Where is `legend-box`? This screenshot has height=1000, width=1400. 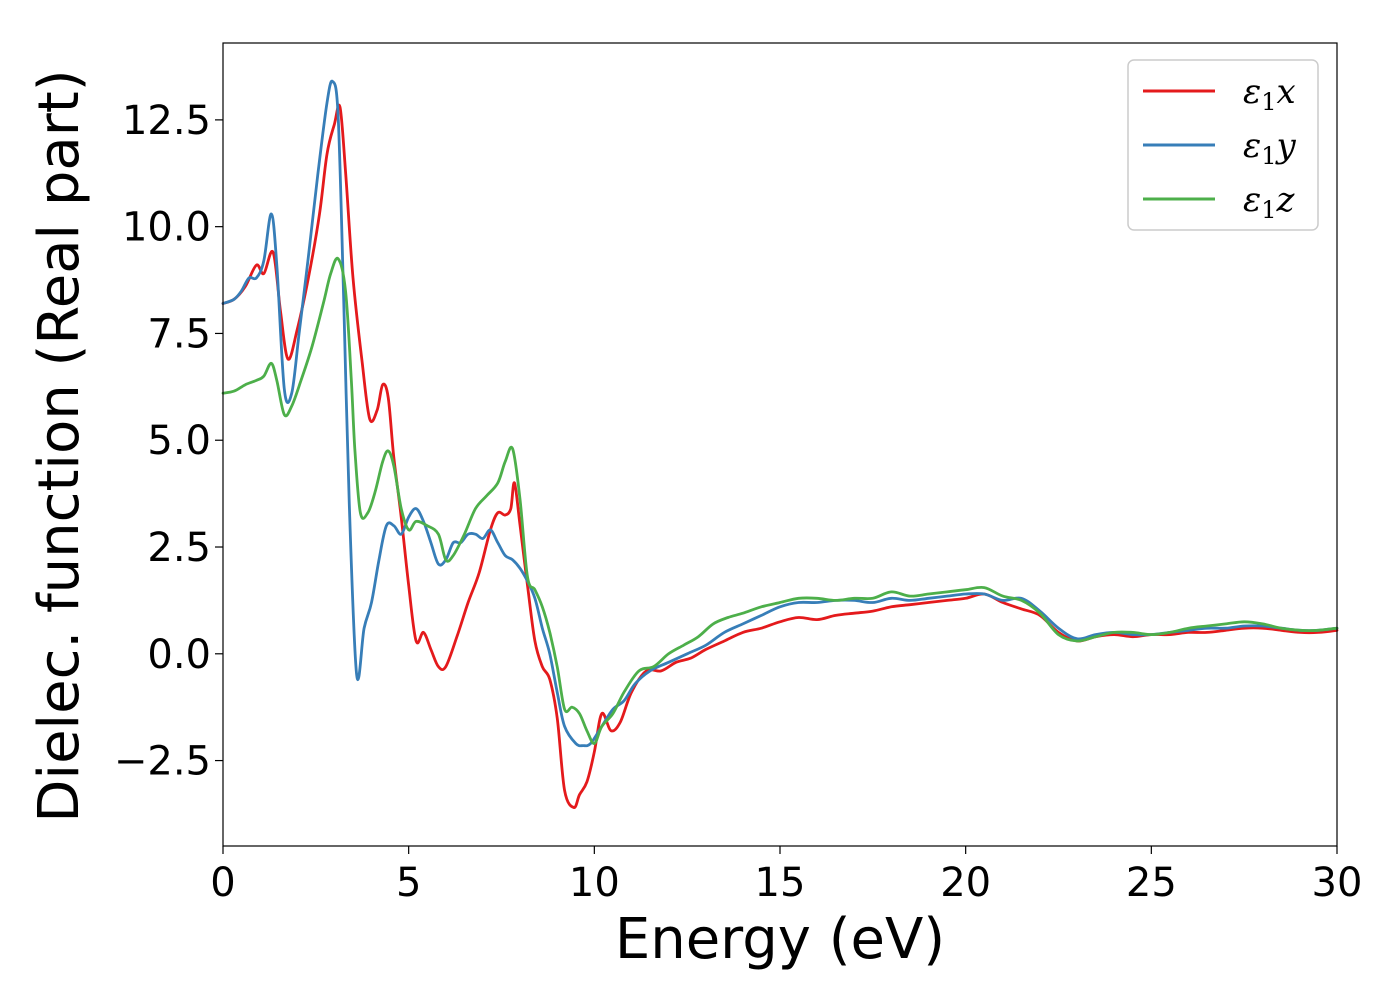 legend-box is located at coordinates (1223, 145).